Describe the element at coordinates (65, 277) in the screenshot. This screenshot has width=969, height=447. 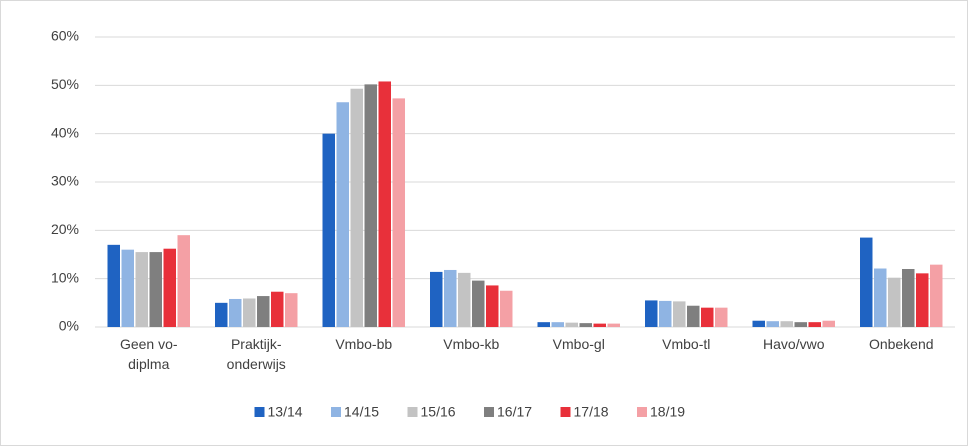
I see `y-tick-label: 10%` at that location.